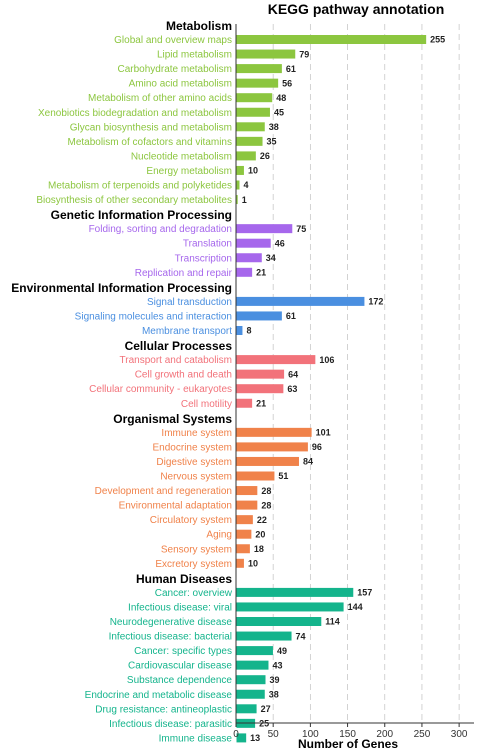  What do you see at coordinates (189, 171) in the screenshot?
I see `category-label: Energy metabolism` at bounding box center [189, 171].